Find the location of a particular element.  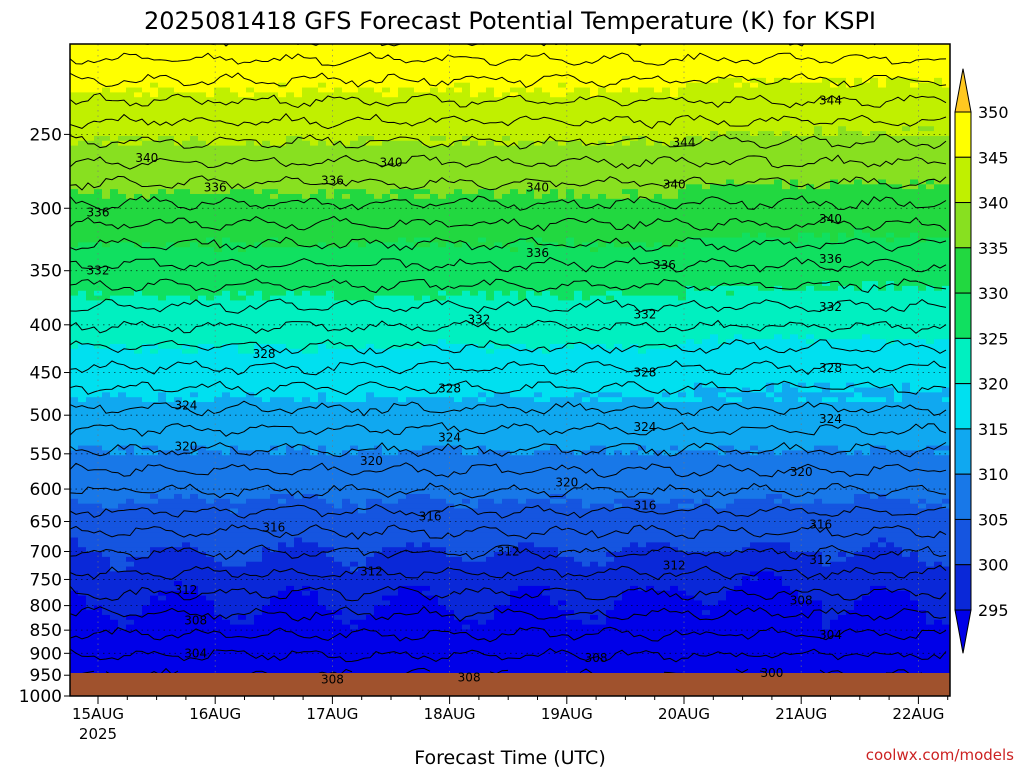

x-axis-title: Forecast Time (UTC) is located at coordinates (509, 757).